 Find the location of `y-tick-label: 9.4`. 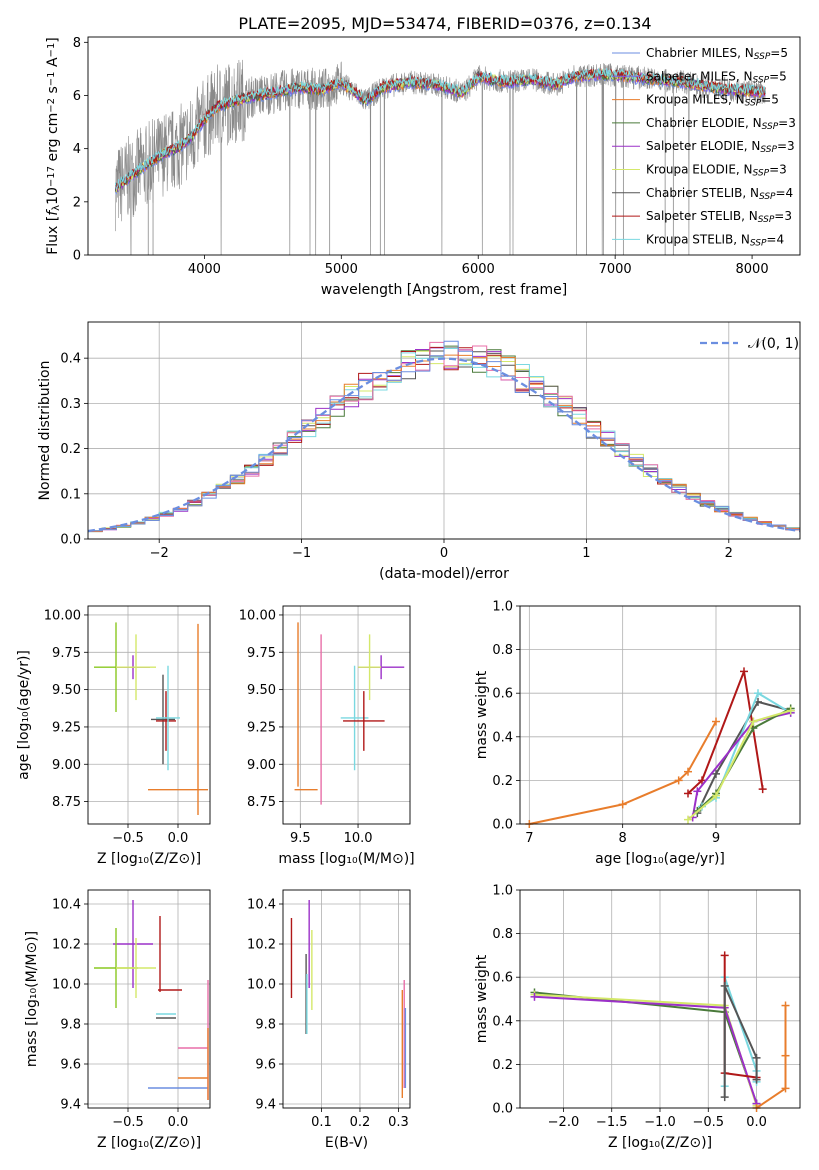

y-tick-label: 9.4 is located at coordinates (265, 1105).